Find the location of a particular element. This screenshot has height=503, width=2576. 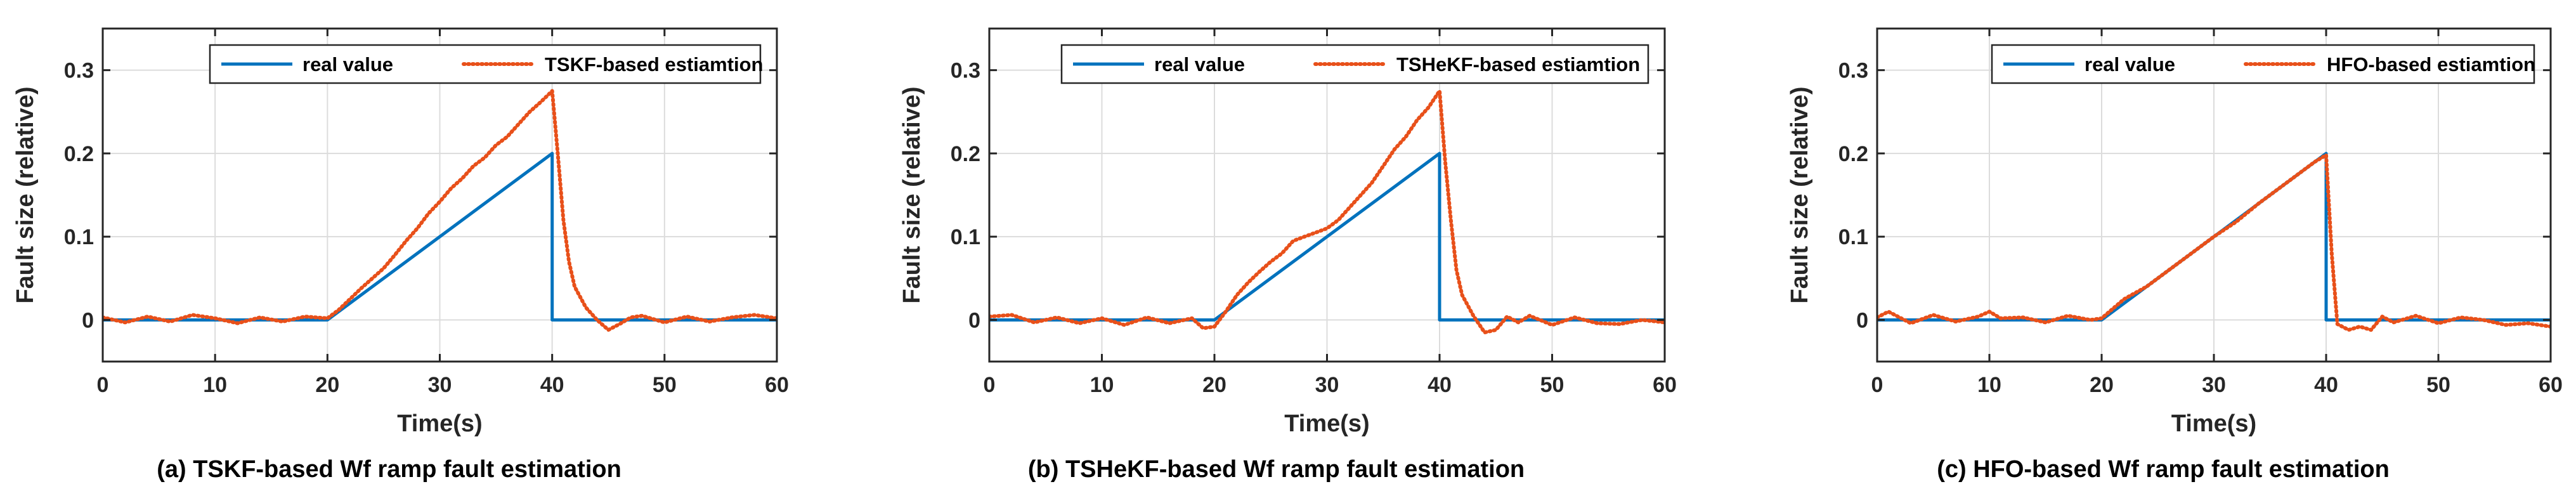

legend-label-estimation: TSKF-based estiamtion is located at coordinates (655, 64).